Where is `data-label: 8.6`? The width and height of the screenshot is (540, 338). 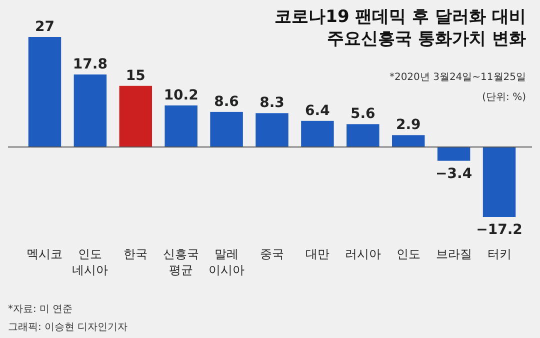
data-label: 8.6 is located at coordinates (226, 102).